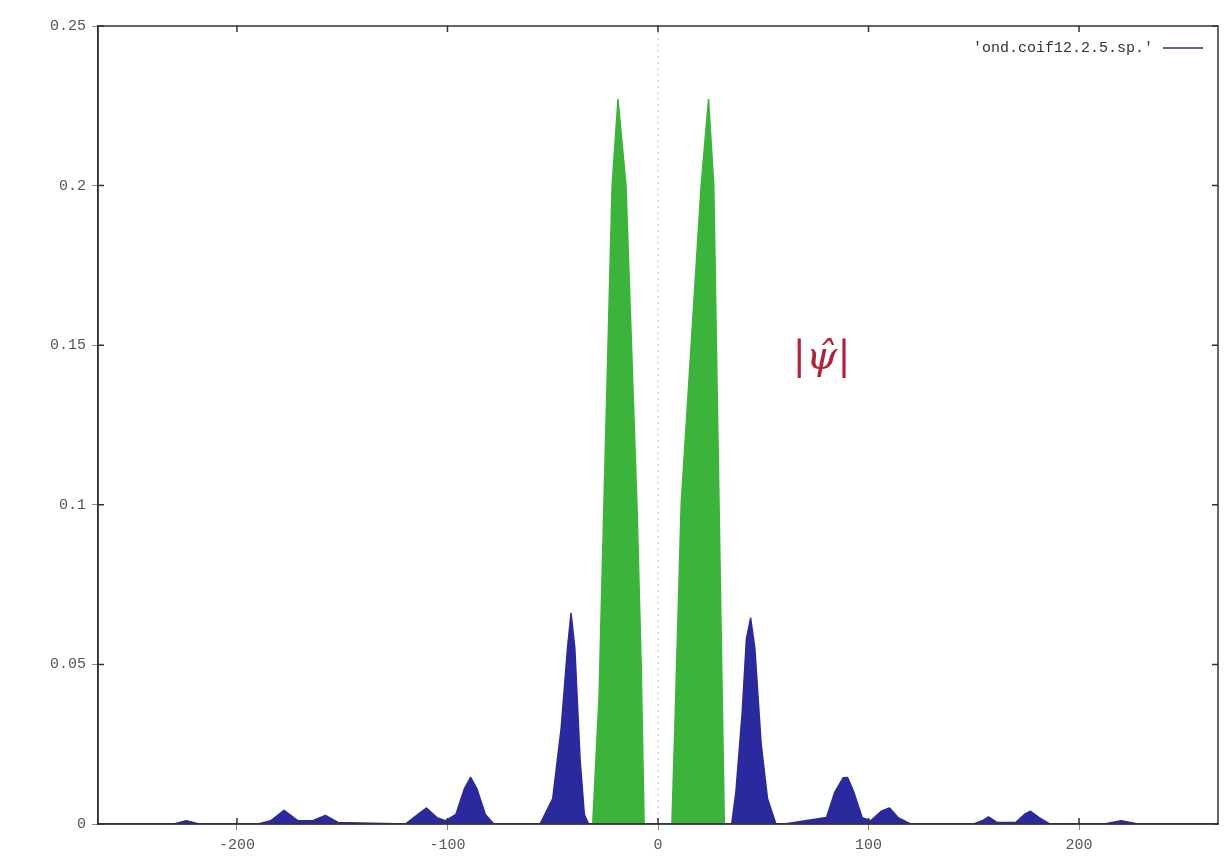 This screenshot has height=867, width=1227. What do you see at coordinates (1062, 48) in the screenshot?
I see `legend-label: 'ond.coif12.2.5.sp.'` at bounding box center [1062, 48].